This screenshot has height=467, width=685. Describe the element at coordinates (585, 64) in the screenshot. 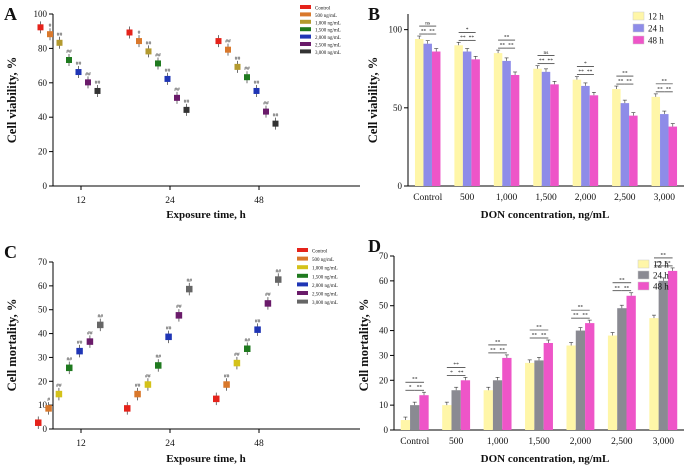

I see `significance-label: *` at that location.